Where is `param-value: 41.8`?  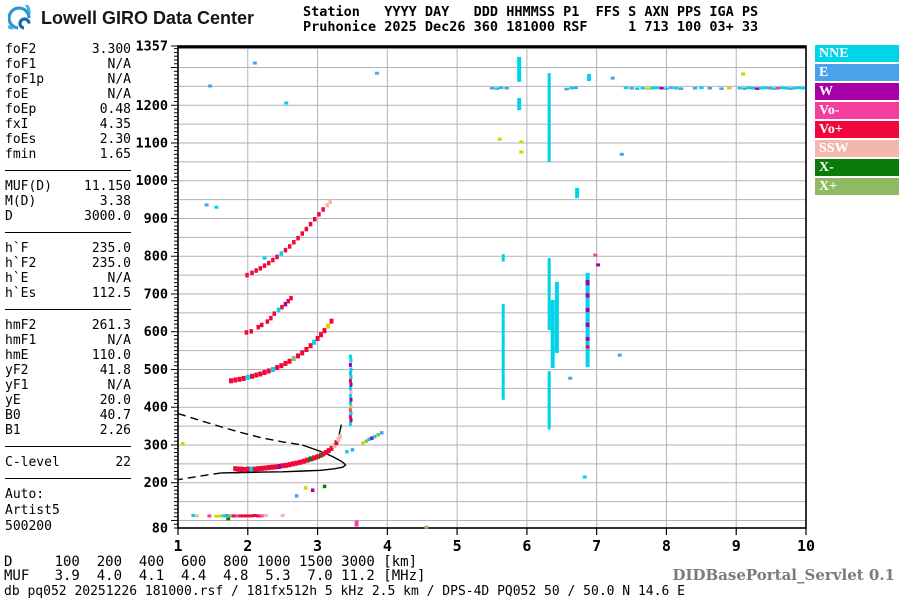
param-value: 41.8 is located at coordinates (115, 370).